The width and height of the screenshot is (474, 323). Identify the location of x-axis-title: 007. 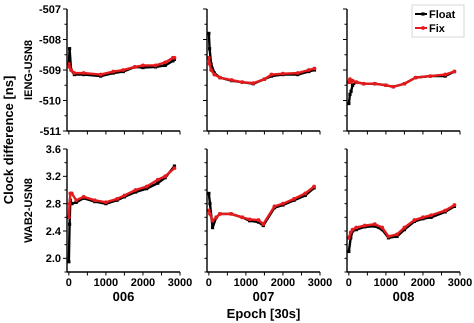
(263, 296).